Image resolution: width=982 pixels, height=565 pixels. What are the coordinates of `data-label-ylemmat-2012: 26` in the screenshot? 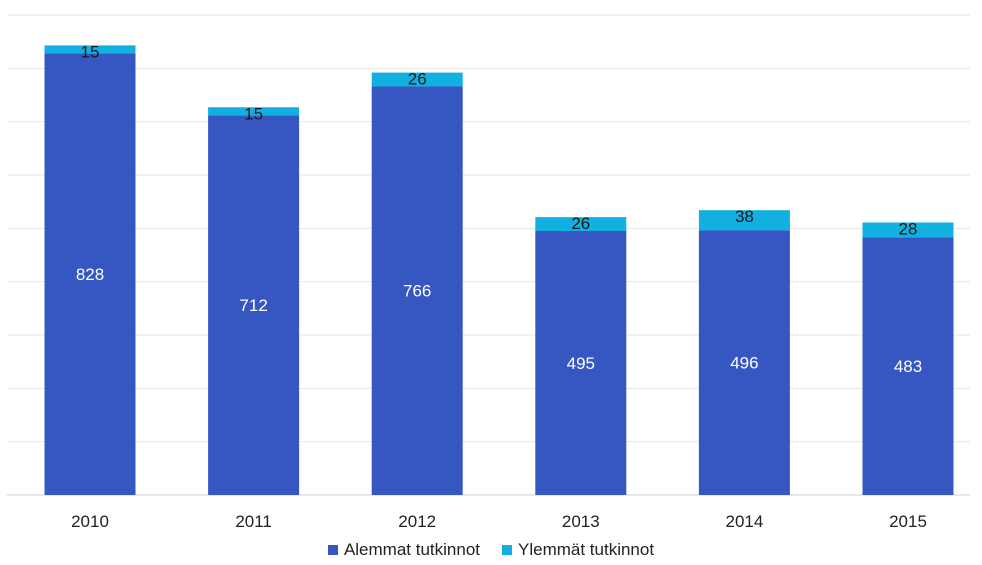 It's located at (417, 79).